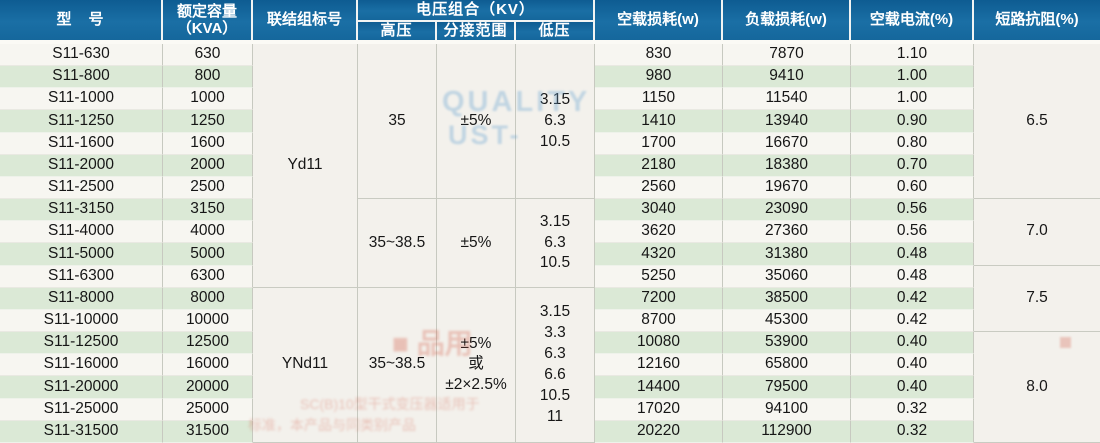 The height and width of the screenshot is (443, 1100). Describe the element at coordinates (208, 276) in the screenshot. I see `capacity-cell: 6300` at that location.